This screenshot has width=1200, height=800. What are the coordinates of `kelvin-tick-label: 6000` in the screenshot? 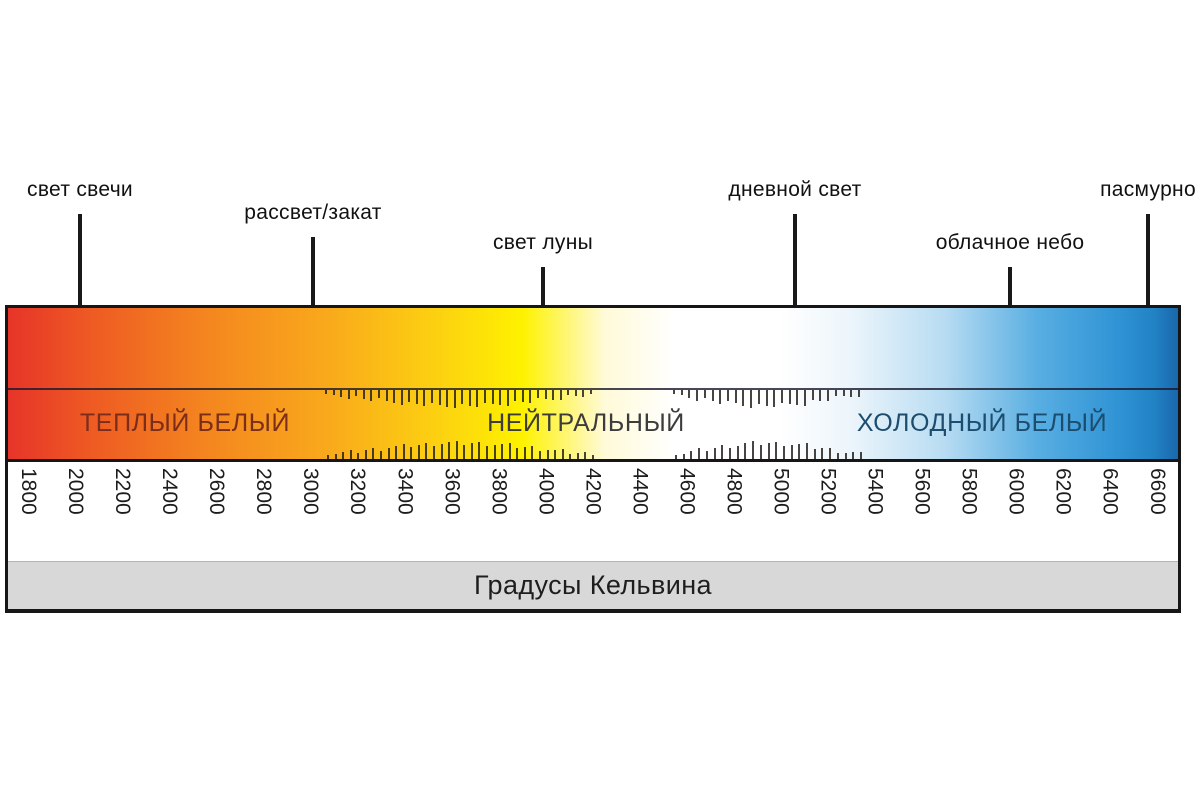 It's located at (1016, 491).